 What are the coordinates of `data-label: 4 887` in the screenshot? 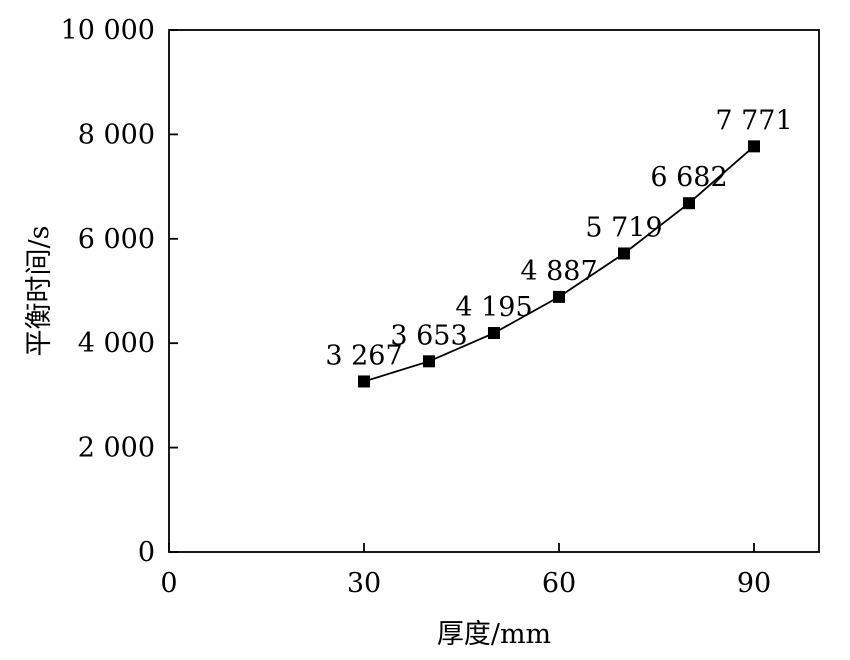 It's located at (558, 271).